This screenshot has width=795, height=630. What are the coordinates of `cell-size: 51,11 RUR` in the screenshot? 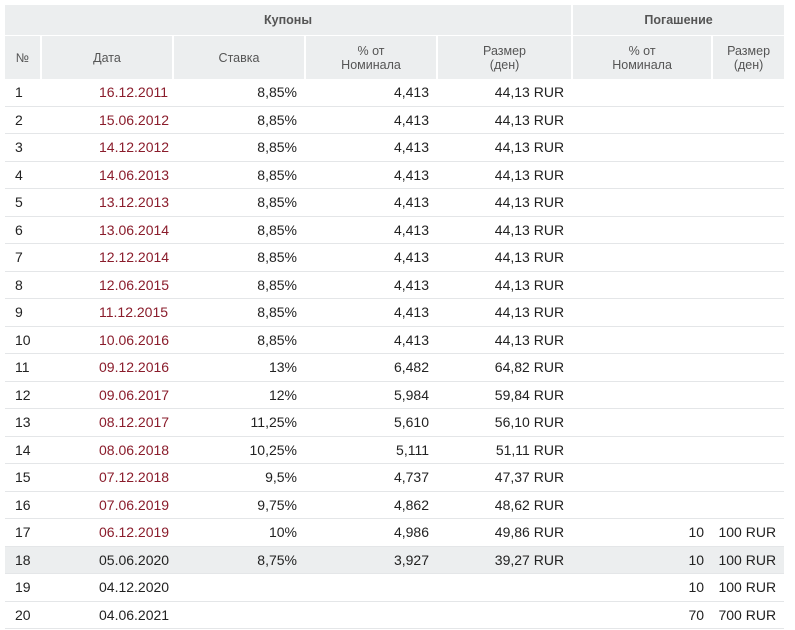 It's located at (505, 450).